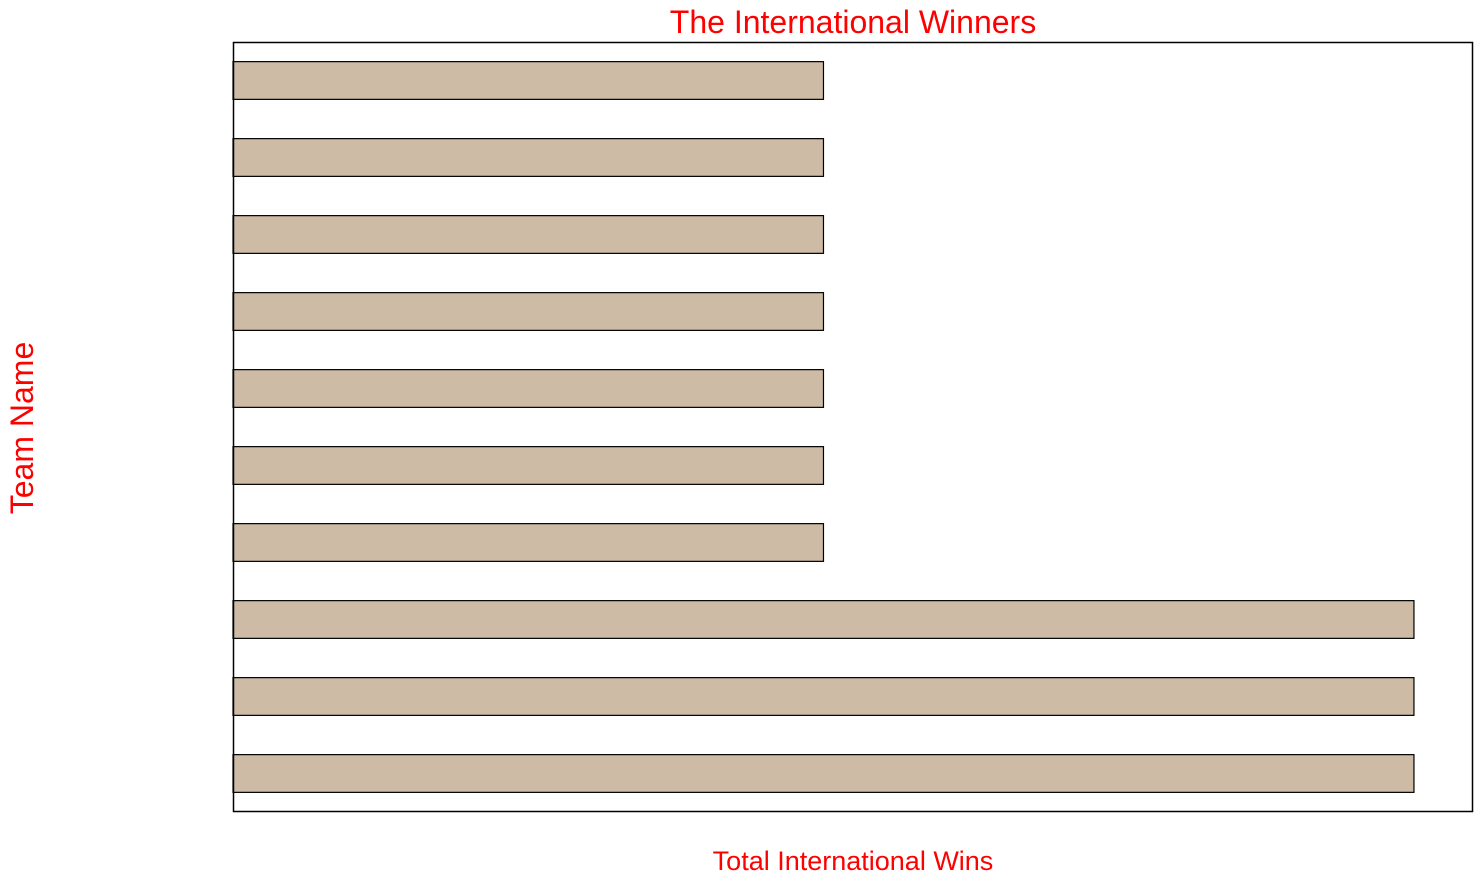 Image resolution: width=1482 pixels, height=887 pixels. What do you see at coordinates (853, 22) in the screenshot?
I see `chart-title: The International Winners` at bounding box center [853, 22].